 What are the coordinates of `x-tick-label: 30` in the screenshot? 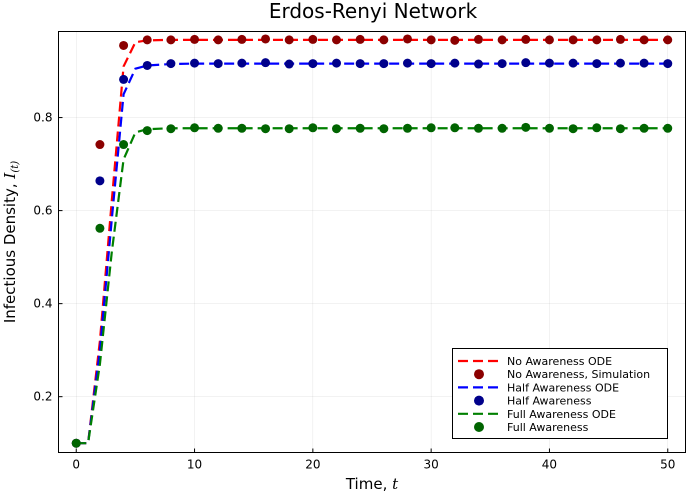 It's located at (431, 465).